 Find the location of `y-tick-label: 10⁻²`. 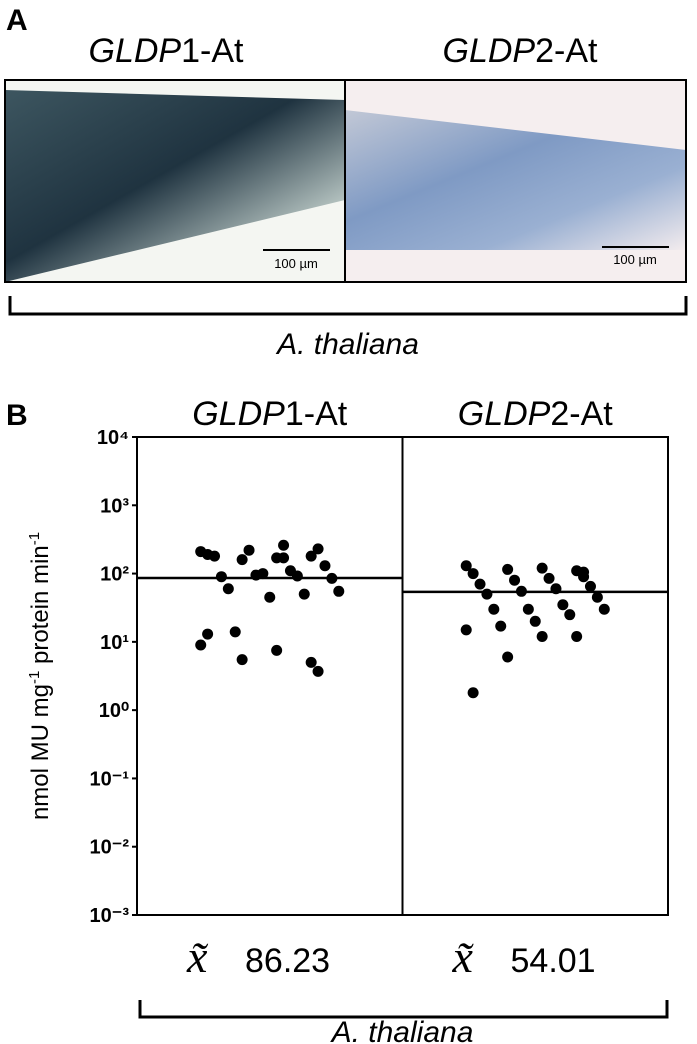

y-tick-label: 10⁻² is located at coordinates (110, 848).